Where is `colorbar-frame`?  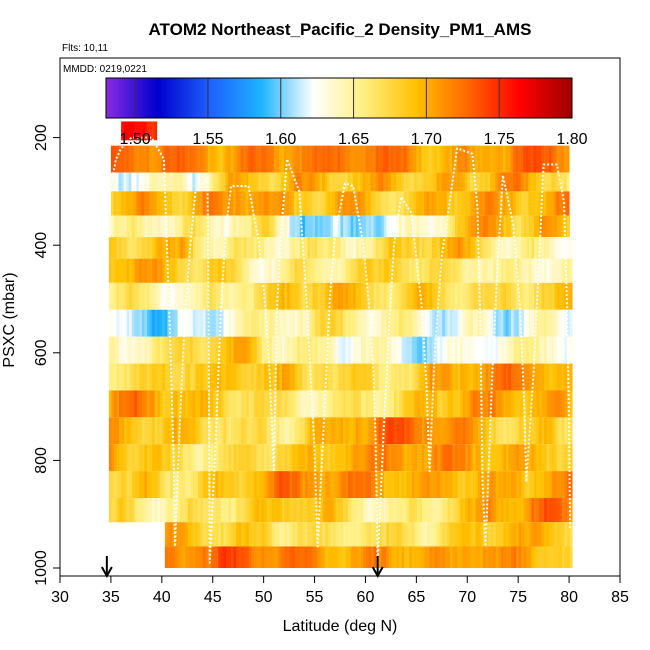 colorbar-frame is located at coordinates (339, 98).